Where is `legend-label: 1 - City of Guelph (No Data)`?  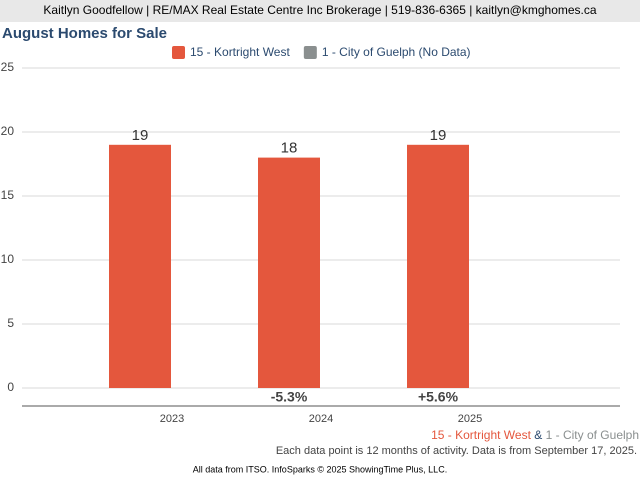 legend-label: 1 - City of Guelph (No Data) is located at coordinates (396, 52).